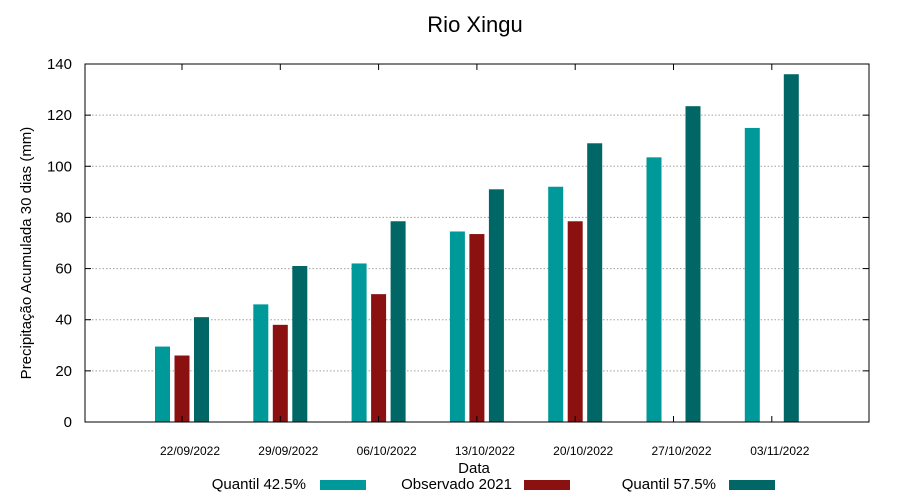 Image resolution: width=900 pixels, height=500 pixels. Describe the element at coordinates (63, 320) in the screenshot. I see `y-tick-label: 40` at that location.